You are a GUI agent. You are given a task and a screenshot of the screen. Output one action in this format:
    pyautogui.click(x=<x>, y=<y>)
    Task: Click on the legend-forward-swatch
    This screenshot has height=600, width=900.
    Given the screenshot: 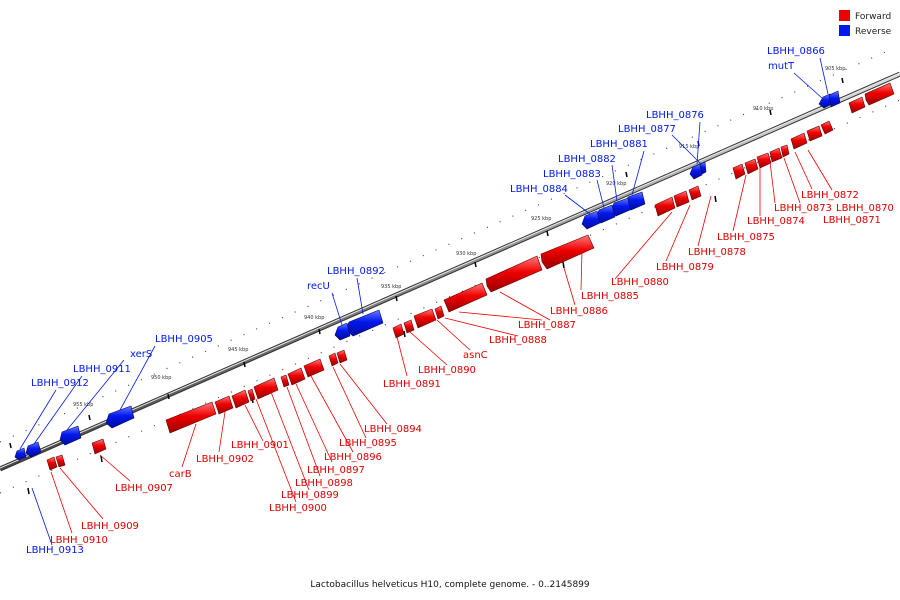 What is the action you would take?
    pyautogui.click(x=844, y=15)
    